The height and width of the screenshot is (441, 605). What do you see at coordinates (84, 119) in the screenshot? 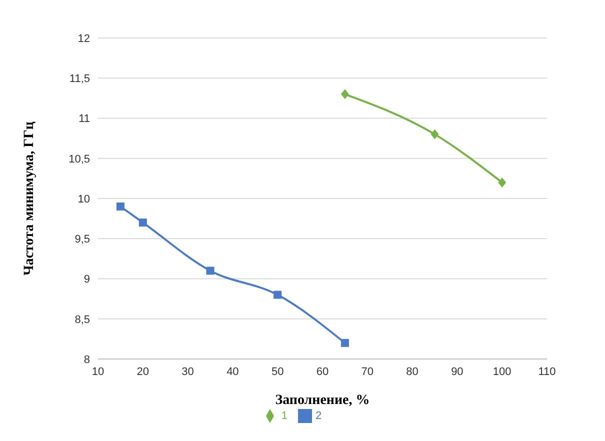
I see `y-tick-label: 11` at bounding box center [84, 119].